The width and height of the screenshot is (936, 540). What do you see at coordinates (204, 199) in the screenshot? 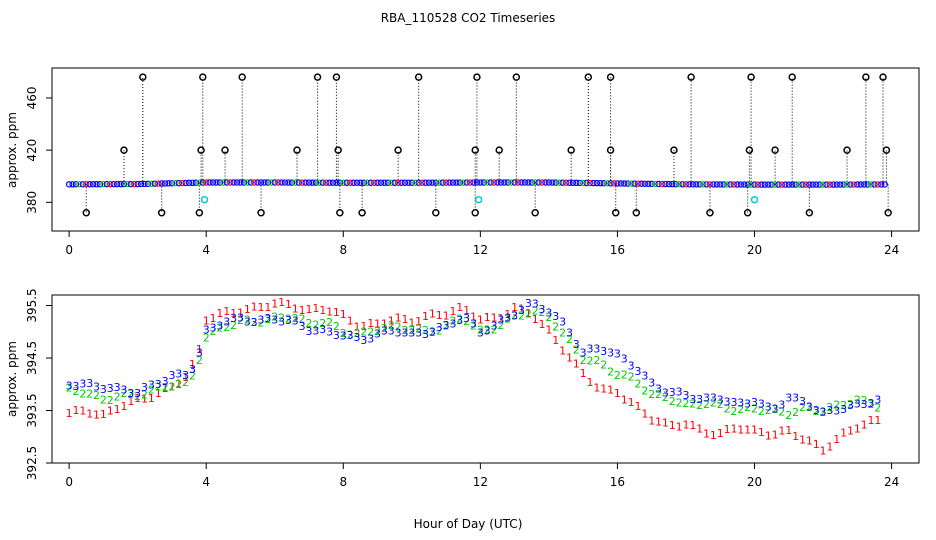
I see `cyan-point` at bounding box center [204, 199].